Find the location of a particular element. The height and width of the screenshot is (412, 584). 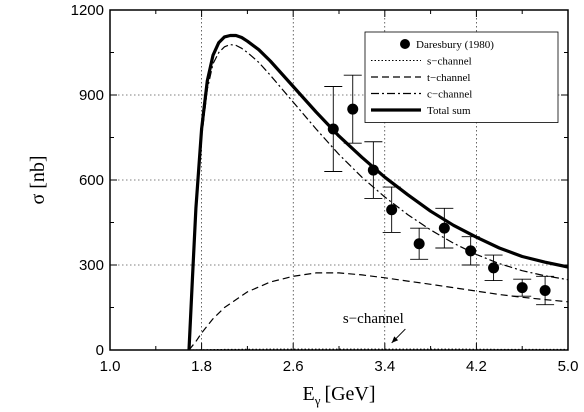

x-axis-label: Eγ [GeV] is located at coordinates (338, 395).